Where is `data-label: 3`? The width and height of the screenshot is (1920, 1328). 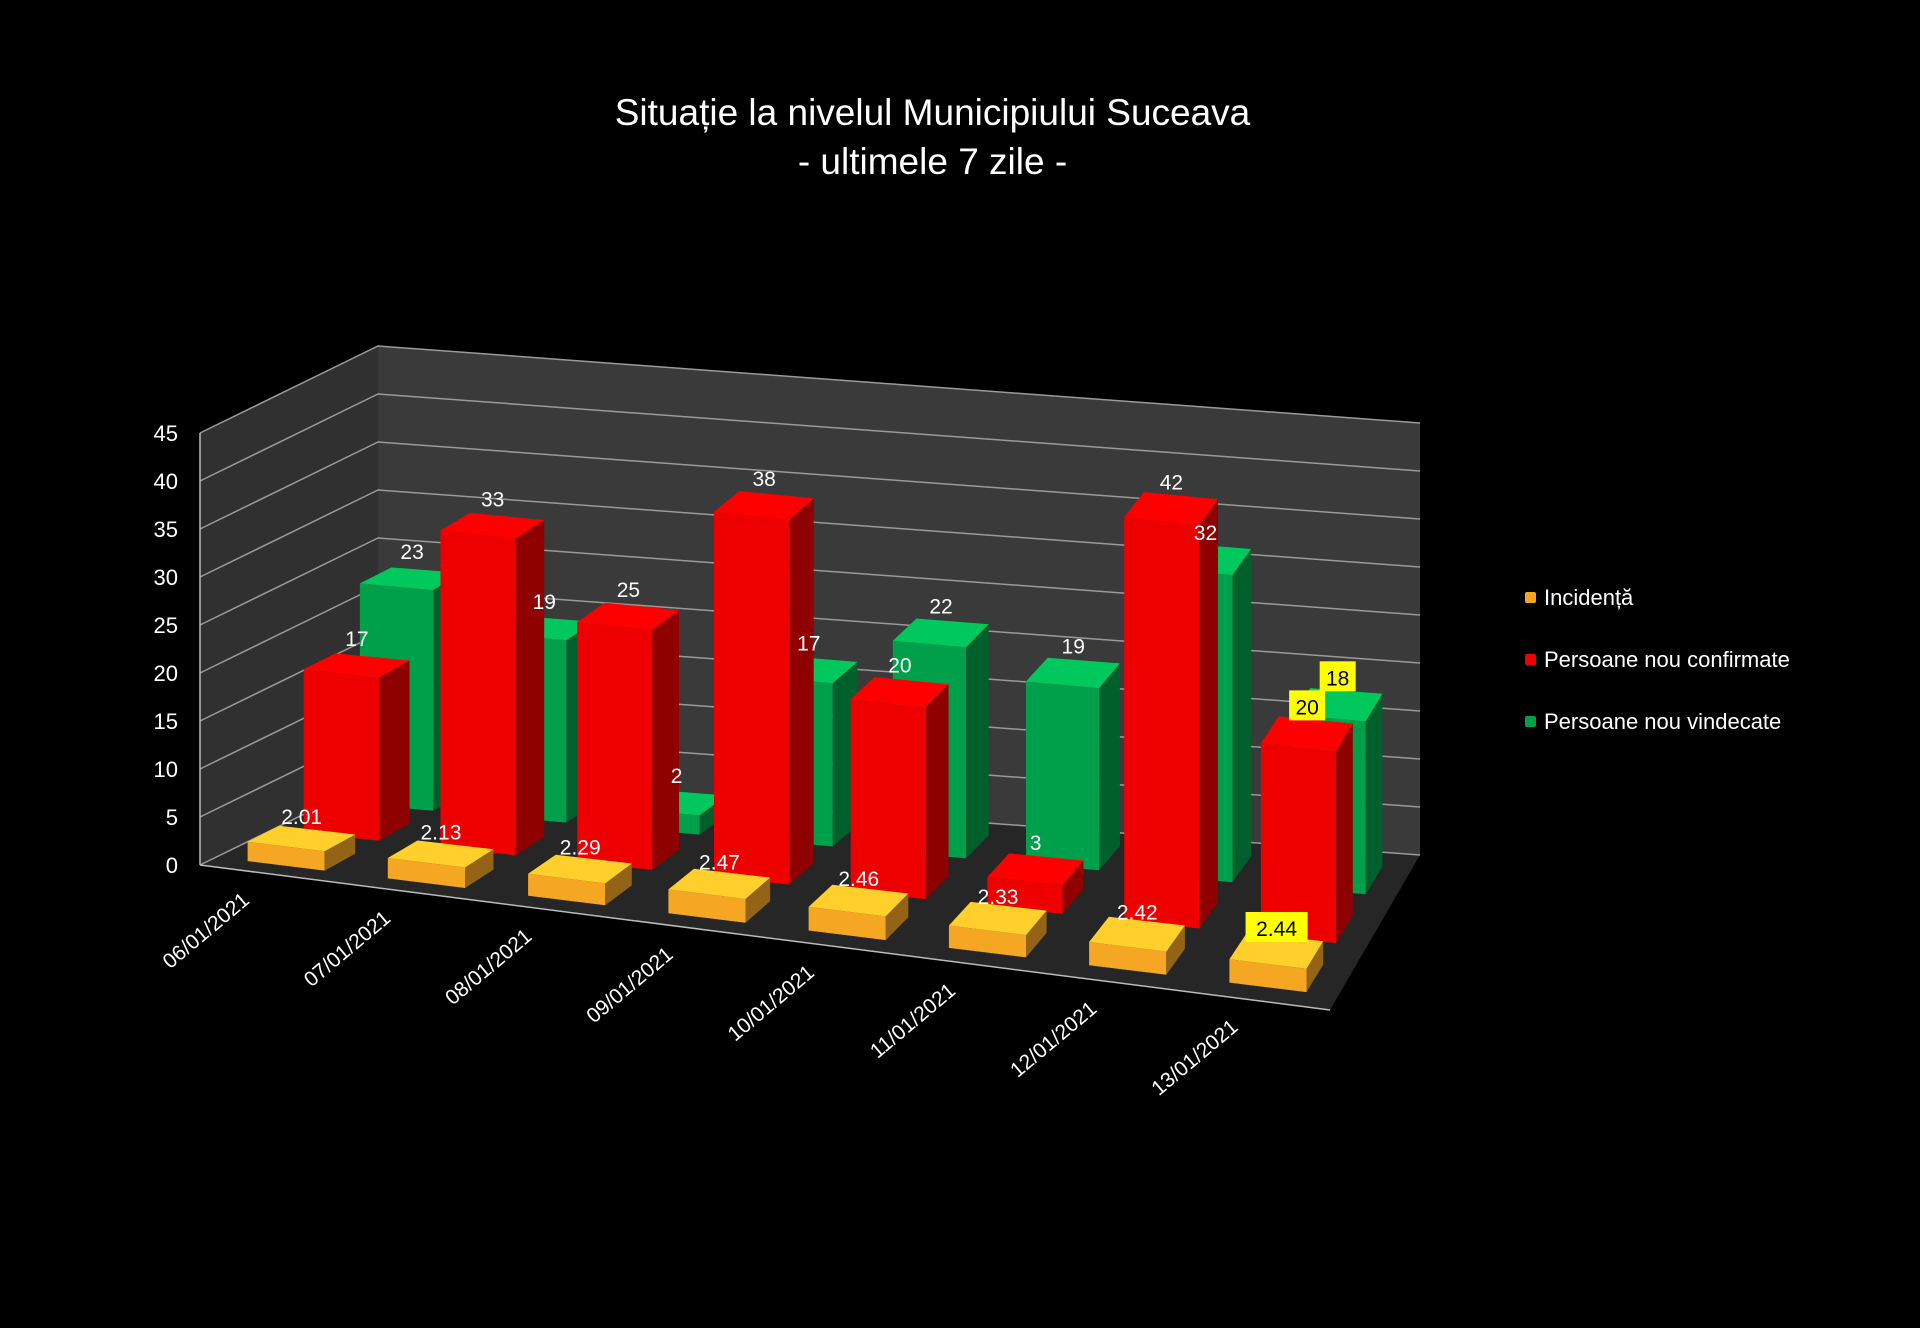
data-label: 3 is located at coordinates (1036, 843).